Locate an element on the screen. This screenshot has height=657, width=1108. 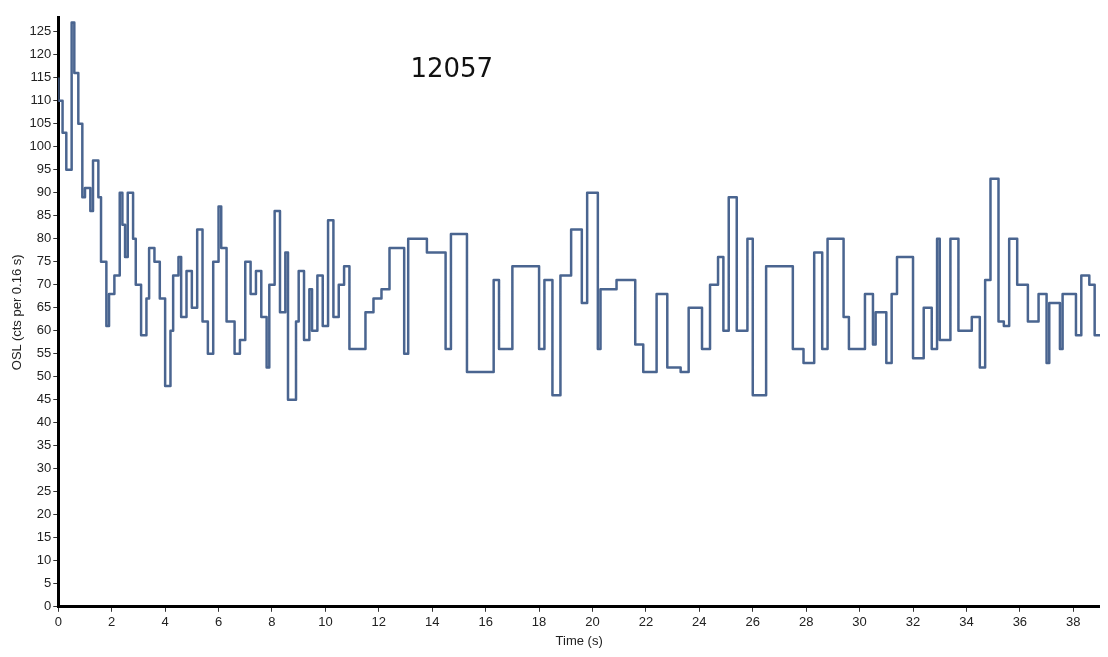
x-tick-label: 14 is located at coordinates (432, 622).